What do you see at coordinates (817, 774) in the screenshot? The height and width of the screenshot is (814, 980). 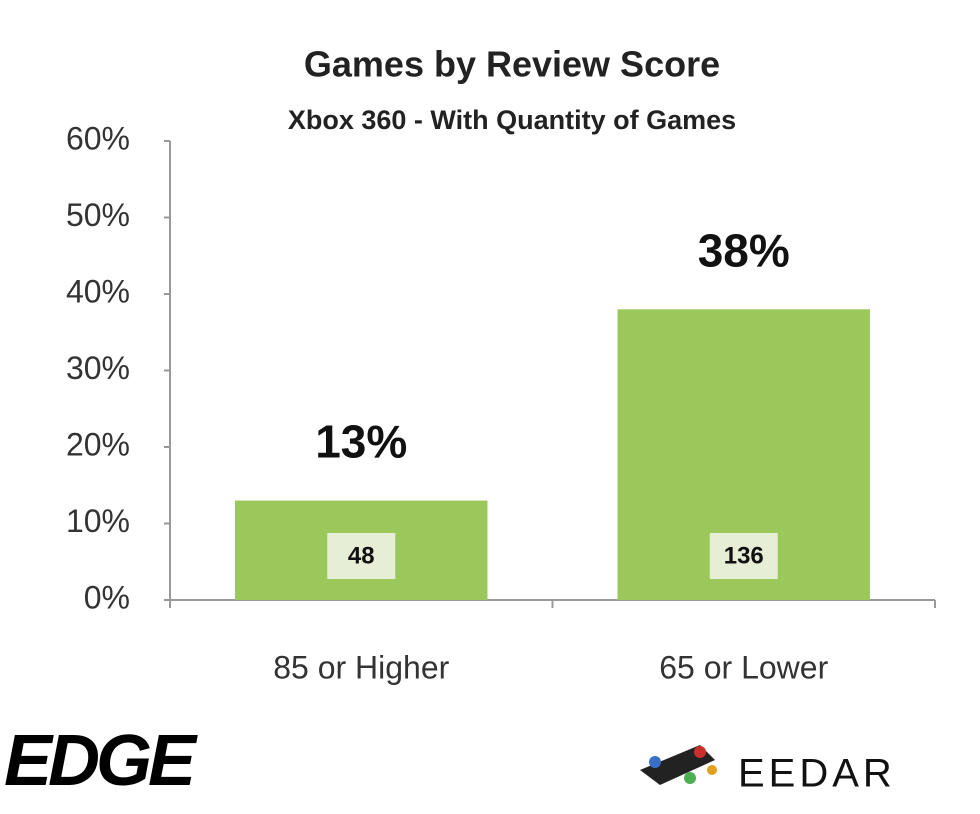 I see `eedar-logo: EEDAR` at bounding box center [817, 774].